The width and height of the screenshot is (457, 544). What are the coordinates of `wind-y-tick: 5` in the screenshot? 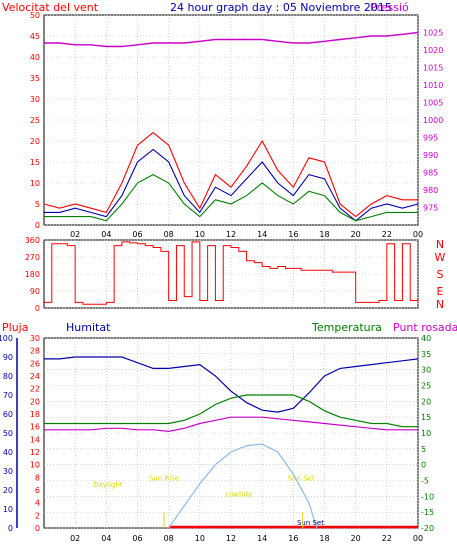 It's located at (37, 204).